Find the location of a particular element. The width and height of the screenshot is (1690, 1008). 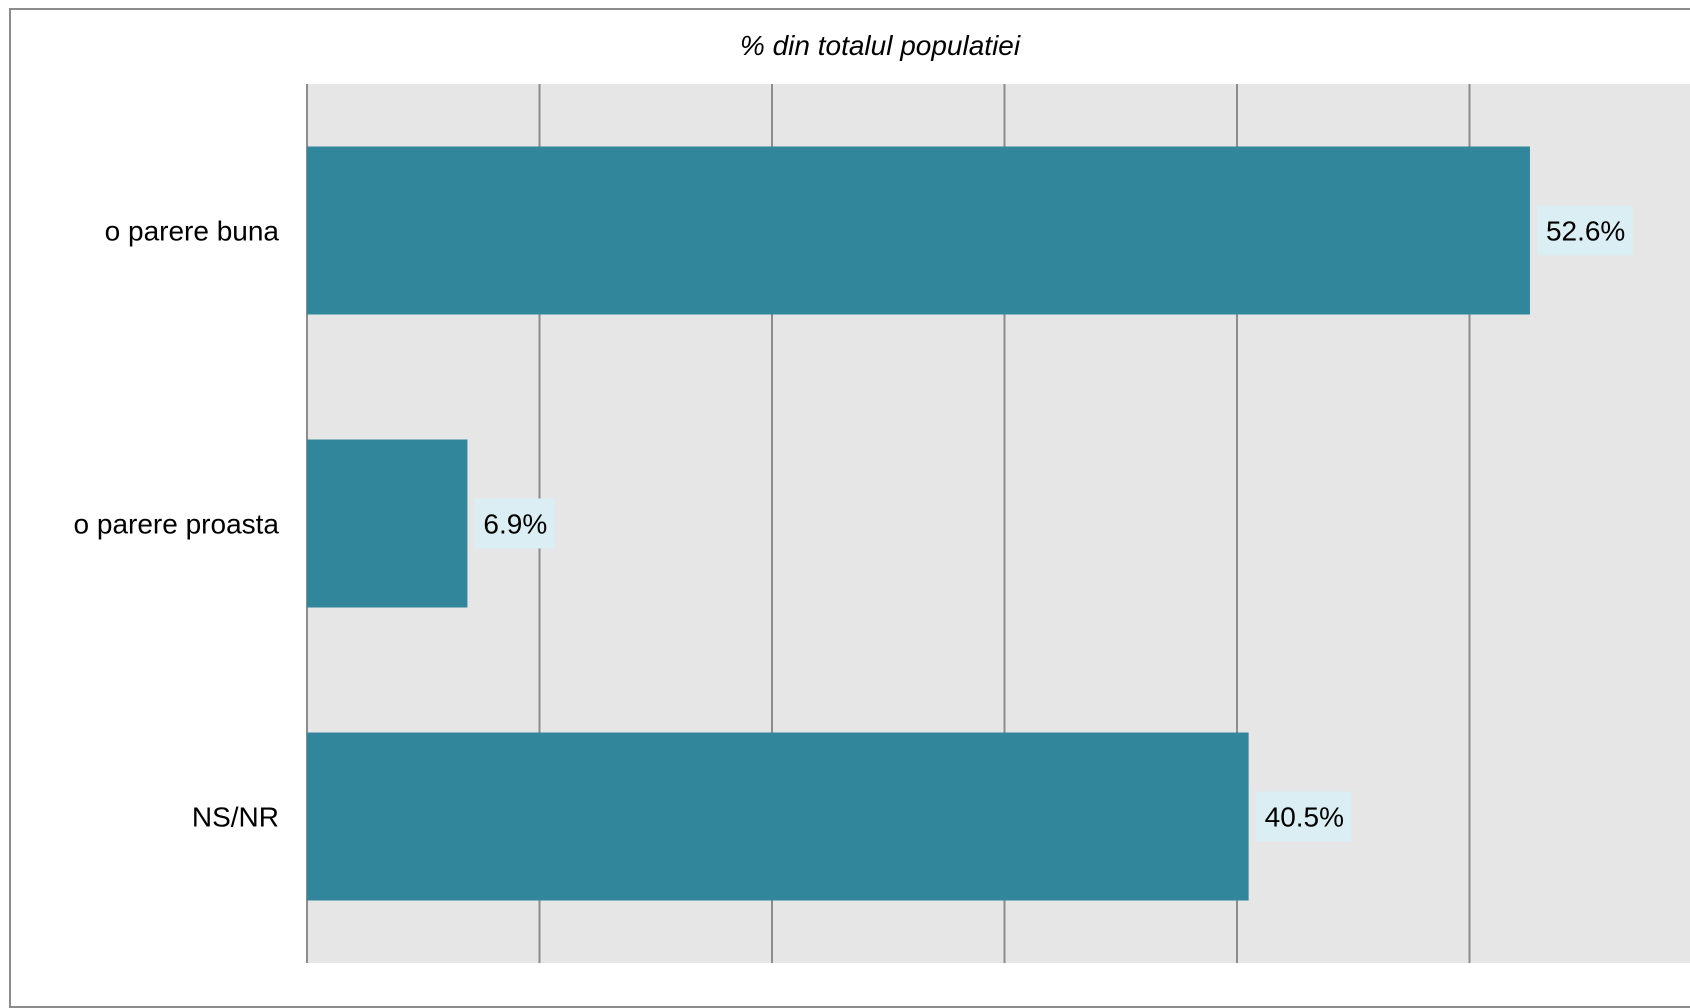

data-label: 52.6% is located at coordinates (1585, 231).